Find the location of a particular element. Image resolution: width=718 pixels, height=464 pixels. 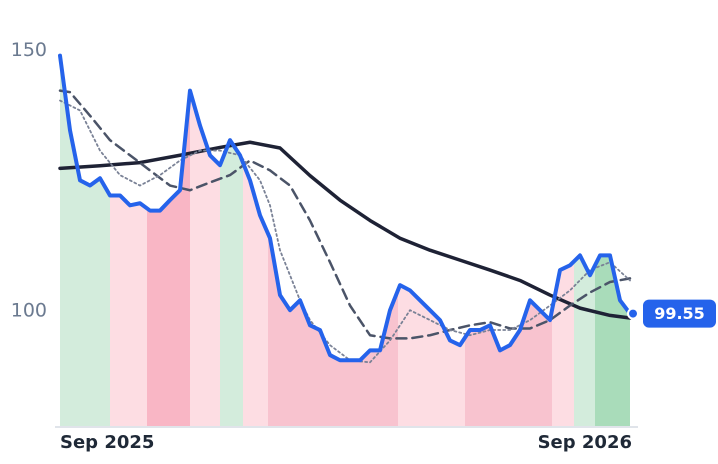

x-tick-label: Sep 2026 is located at coordinates (585, 442).